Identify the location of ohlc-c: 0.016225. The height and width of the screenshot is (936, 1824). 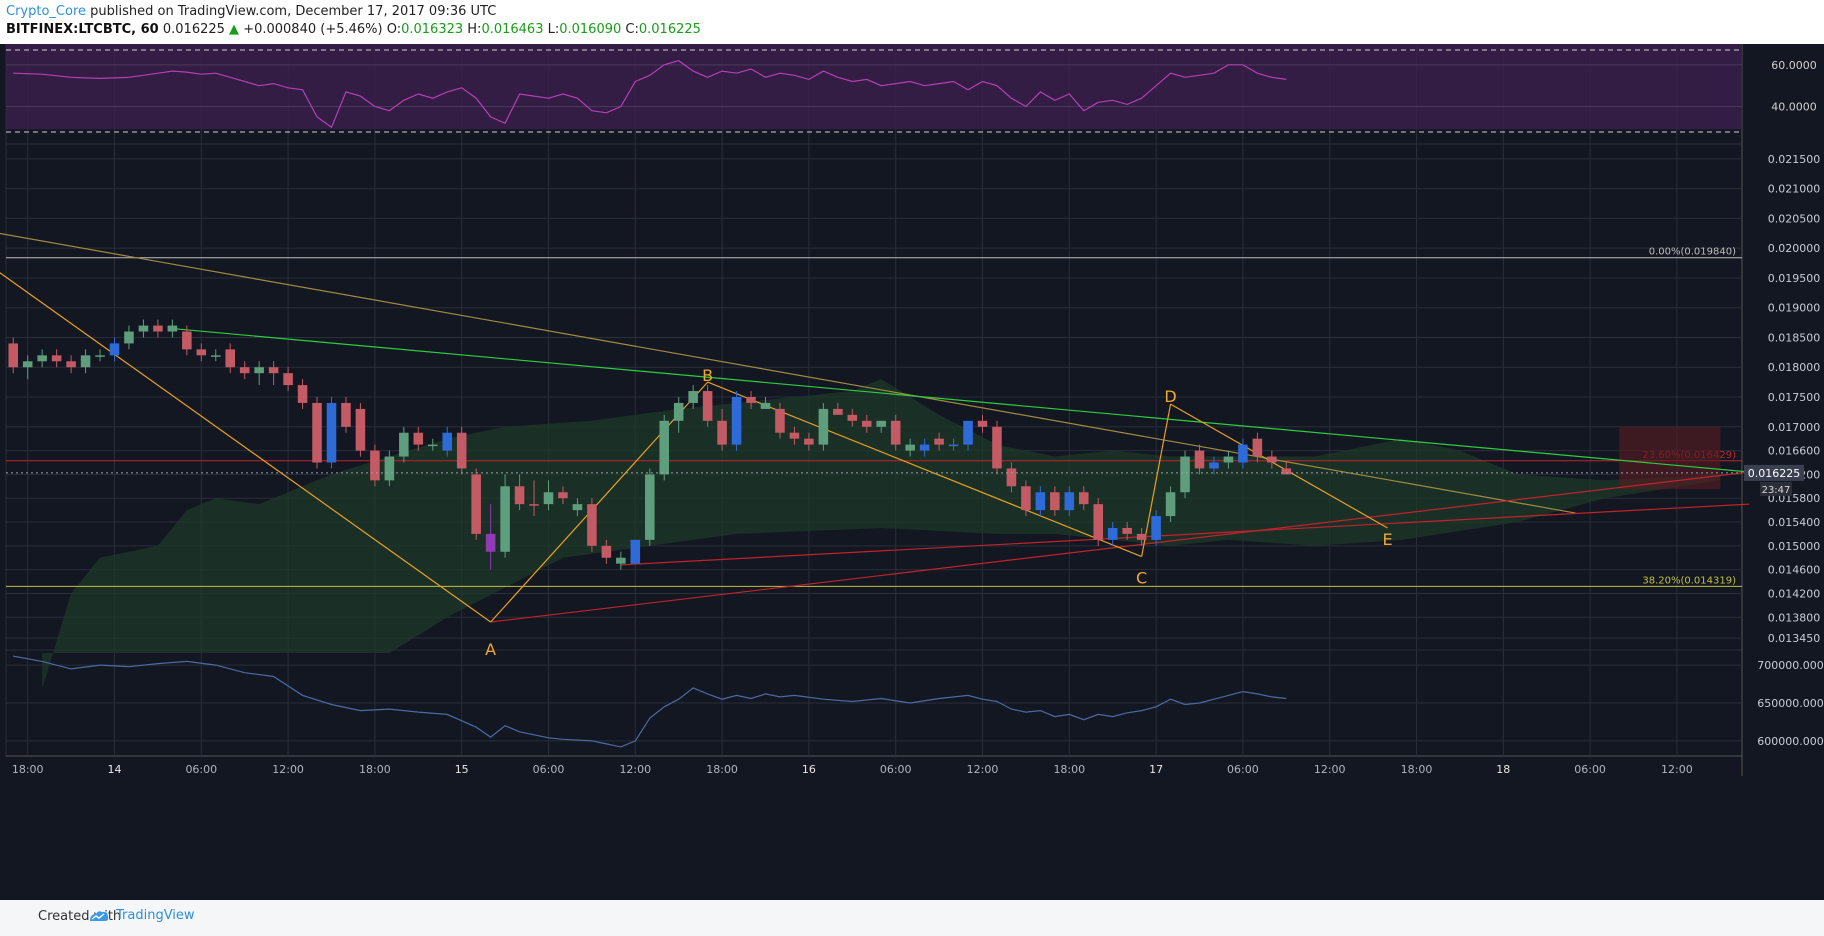
(669, 29).